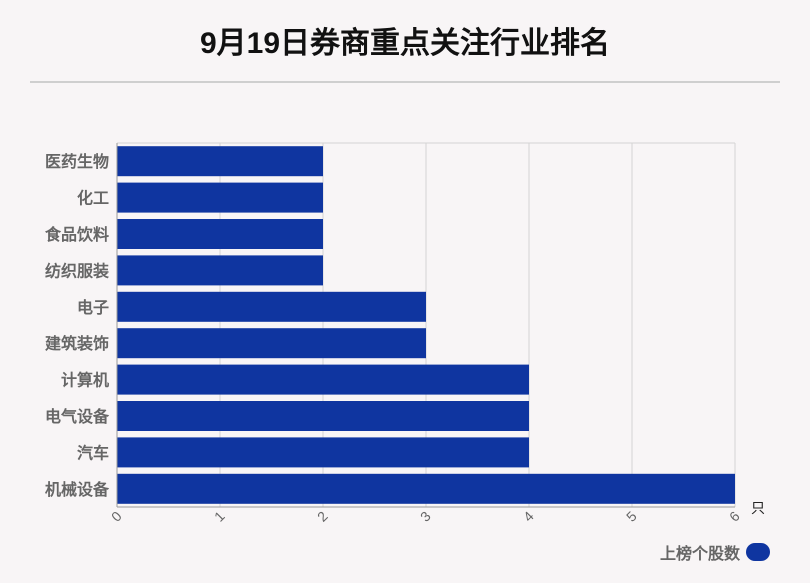 The height and width of the screenshot is (583, 810). What do you see at coordinates (76, 234) in the screenshot?
I see `category-label: 食品饮料` at bounding box center [76, 234].